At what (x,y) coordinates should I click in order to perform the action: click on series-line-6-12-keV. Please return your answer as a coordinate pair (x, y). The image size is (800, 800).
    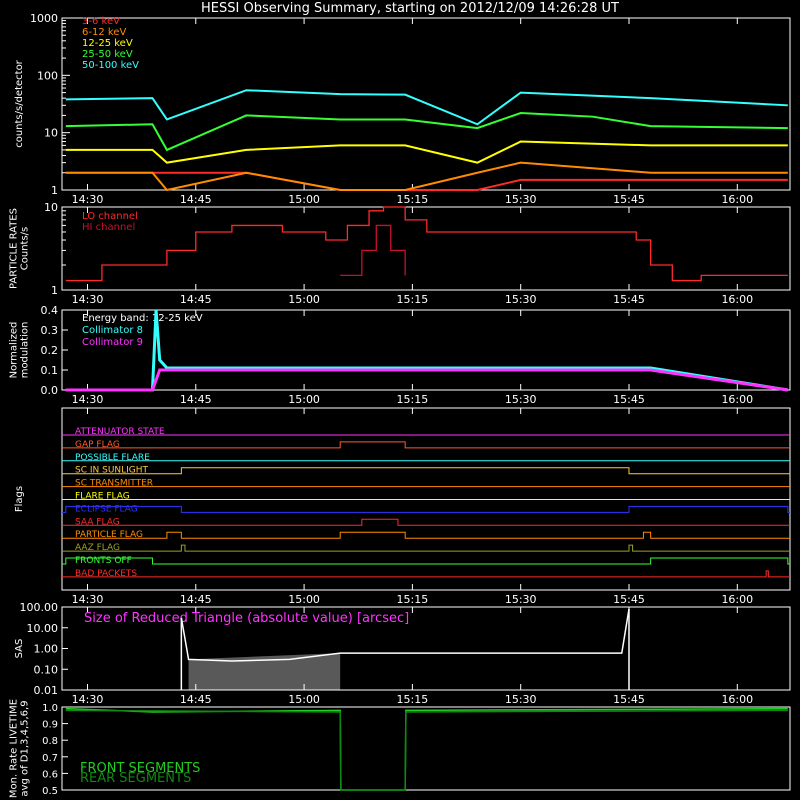
    Looking at the image, I should click on (426, 176).